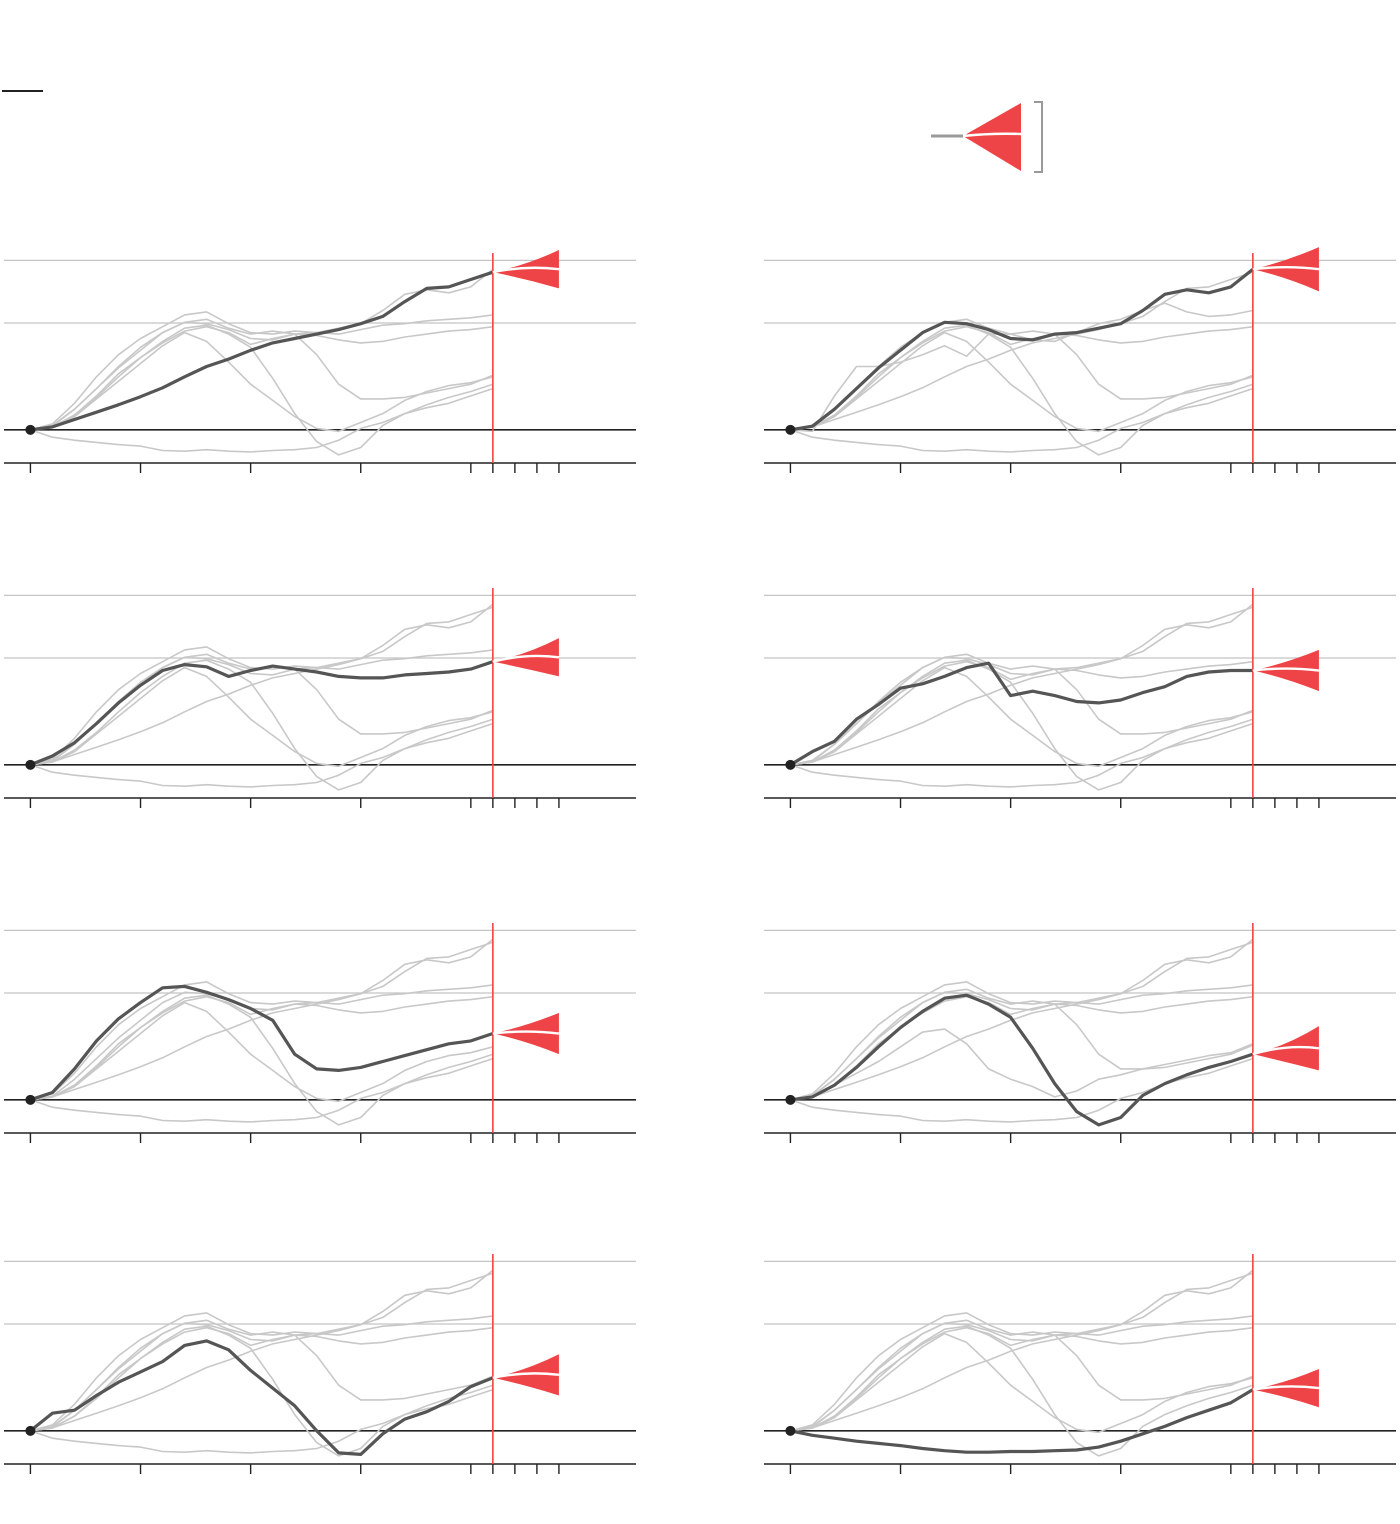 The width and height of the screenshot is (1400, 1524). I want to click on legend-range-bracket, so click(1038, 137).